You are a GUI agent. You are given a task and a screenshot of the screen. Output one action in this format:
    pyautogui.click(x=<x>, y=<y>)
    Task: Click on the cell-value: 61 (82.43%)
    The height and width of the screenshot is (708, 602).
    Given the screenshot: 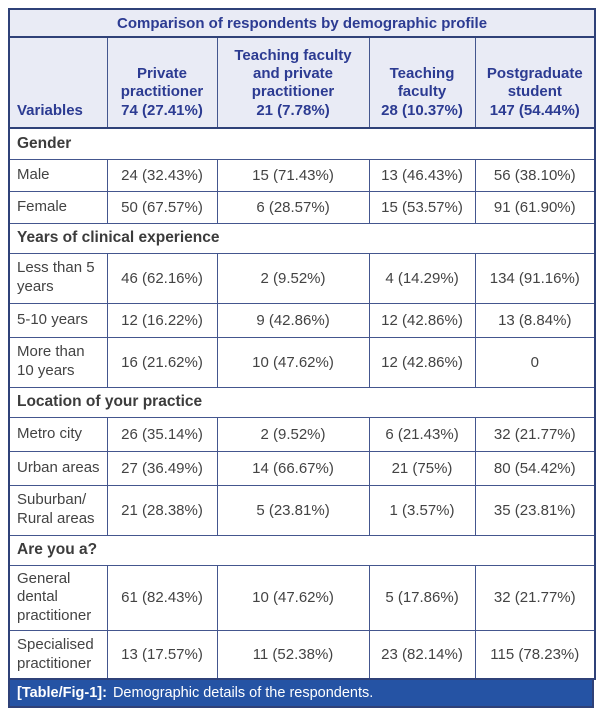 What is the action you would take?
    pyautogui.click(x=162, y=597)
    